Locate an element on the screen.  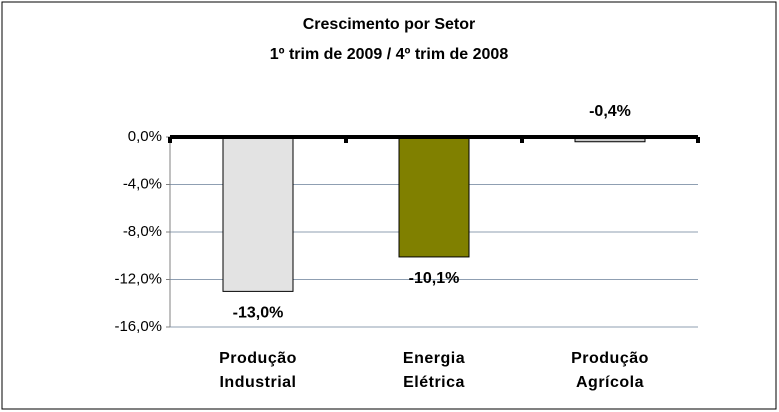
y-tick-label: -16,0% is located at coordinates (138, 326).